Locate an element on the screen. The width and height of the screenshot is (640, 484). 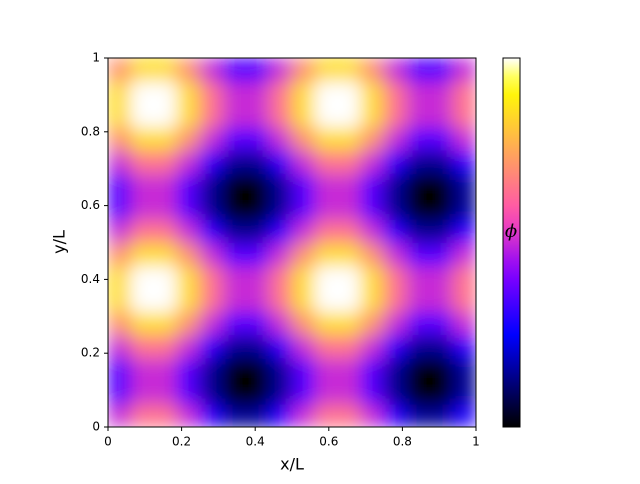
x-tick-label: 1 is located at coordinates (476, 442).